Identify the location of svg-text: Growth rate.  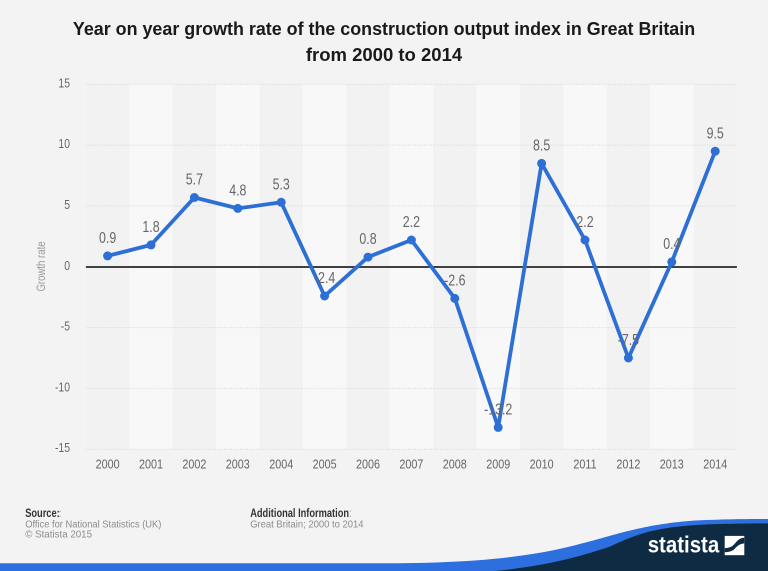
(41, 266).